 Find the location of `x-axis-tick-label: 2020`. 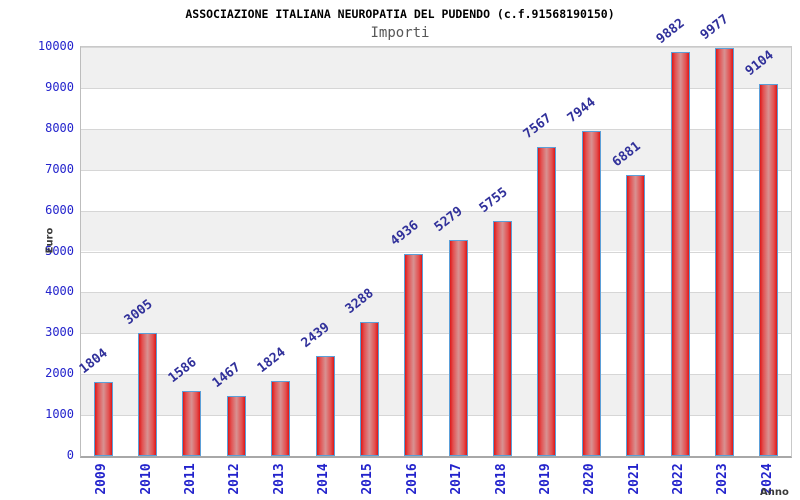

x-axis-tick-label: 2020 is located at coordinates (590, 479).